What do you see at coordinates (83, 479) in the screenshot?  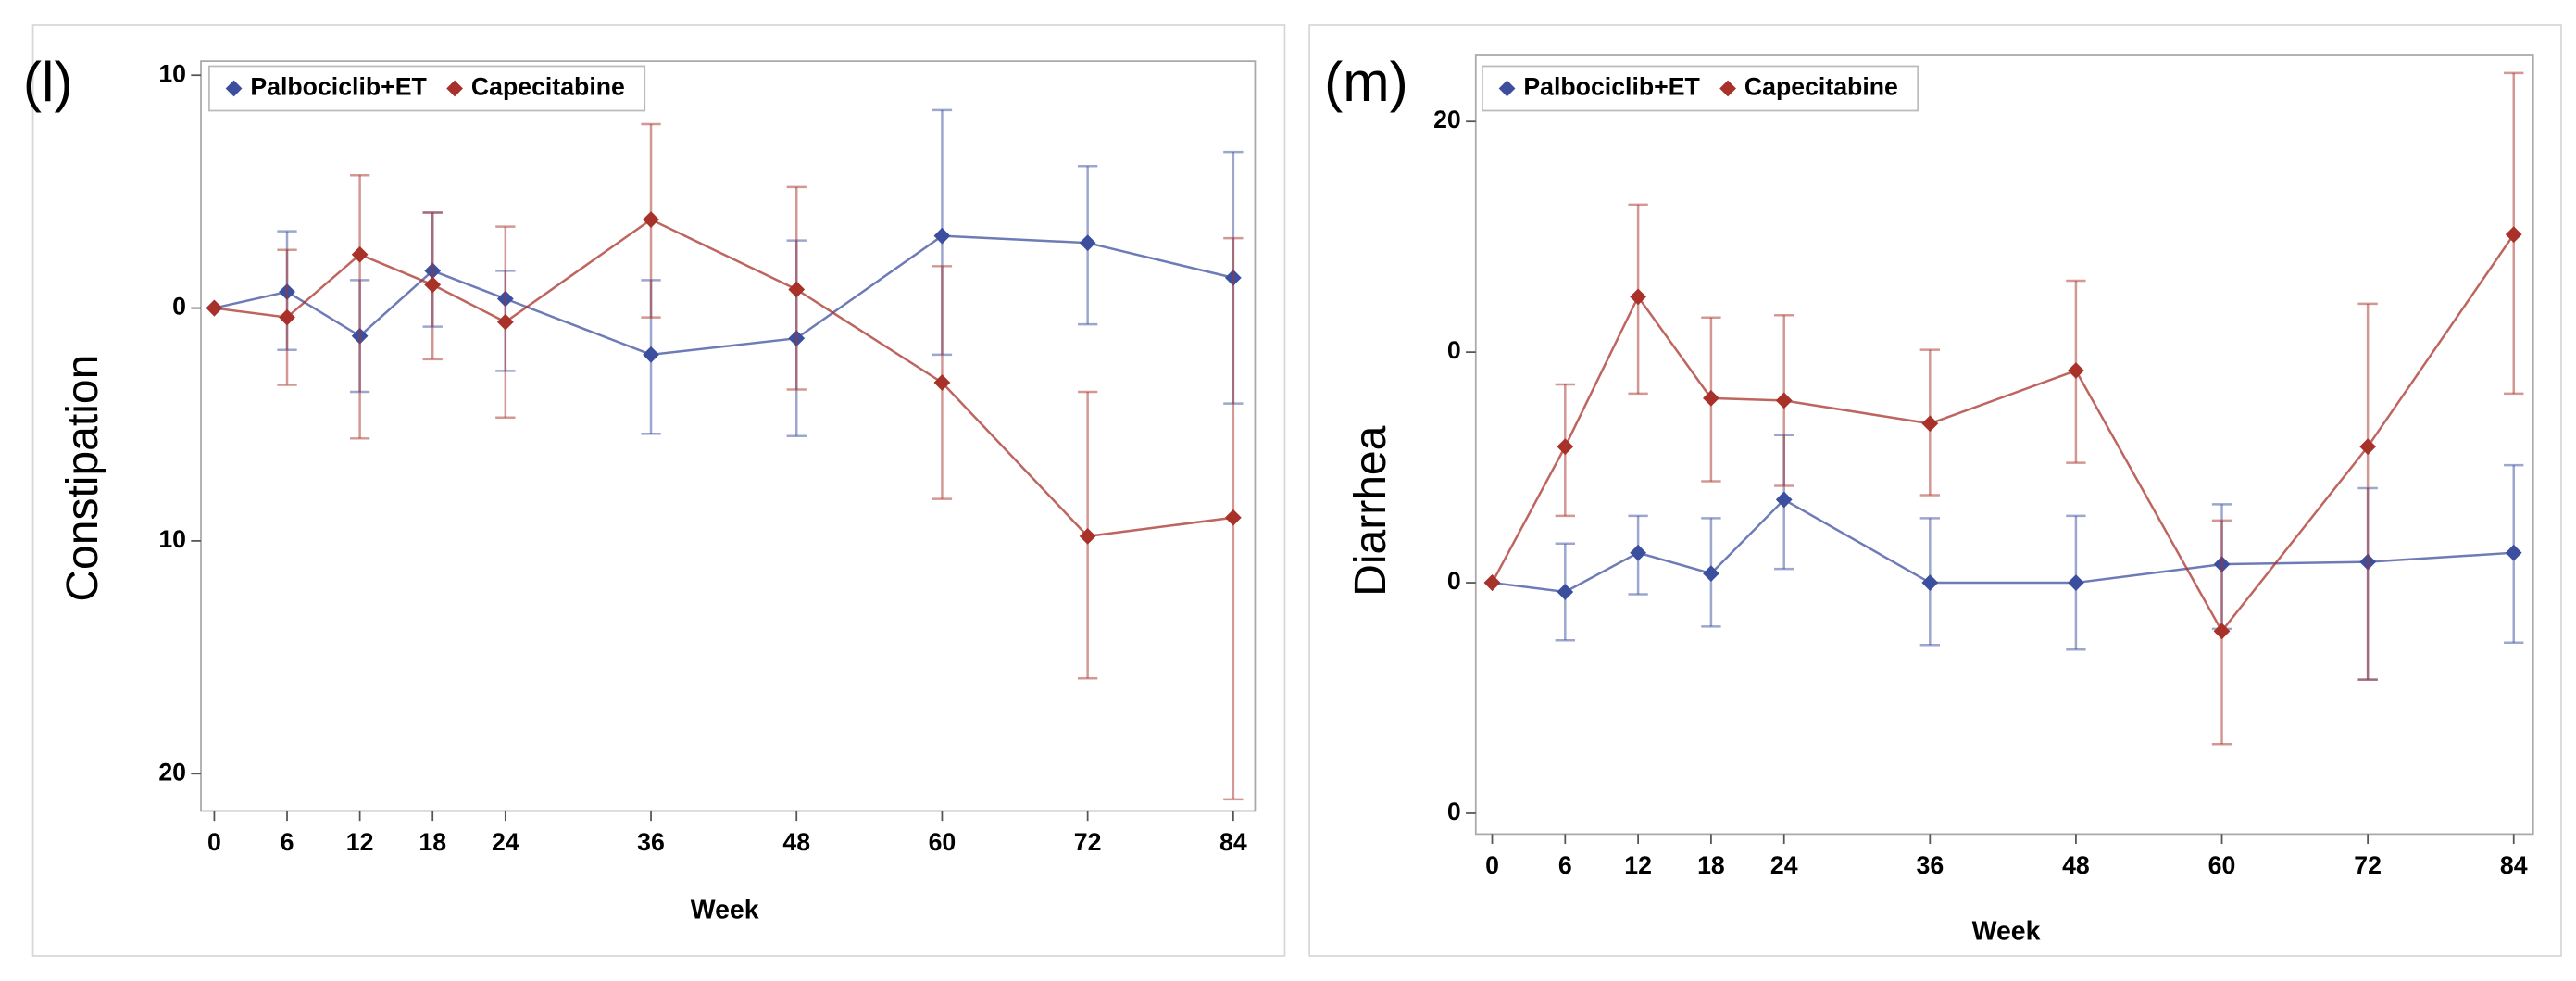 I see `y-axis-title: Constipation` at bounding box center [83, 479].